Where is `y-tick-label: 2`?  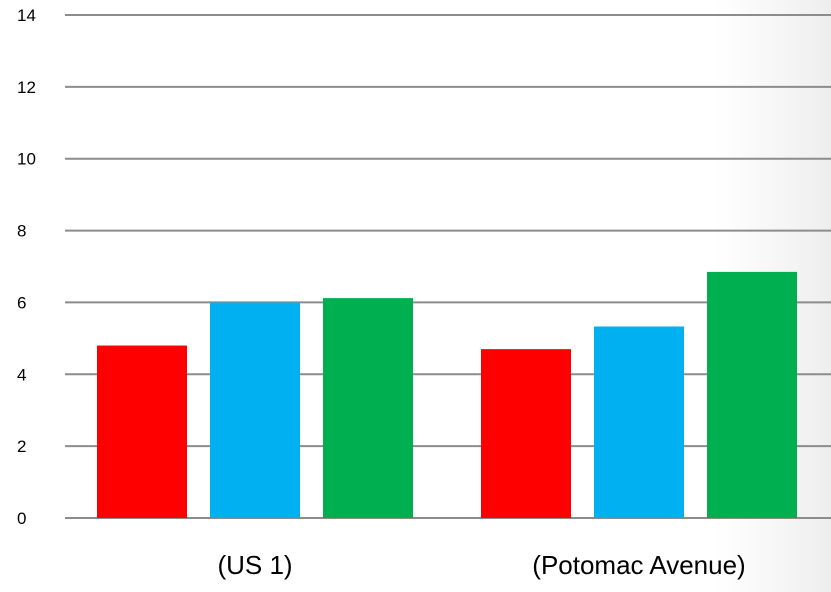
y-tick-label: 2 is located at coordinates (21, 446).